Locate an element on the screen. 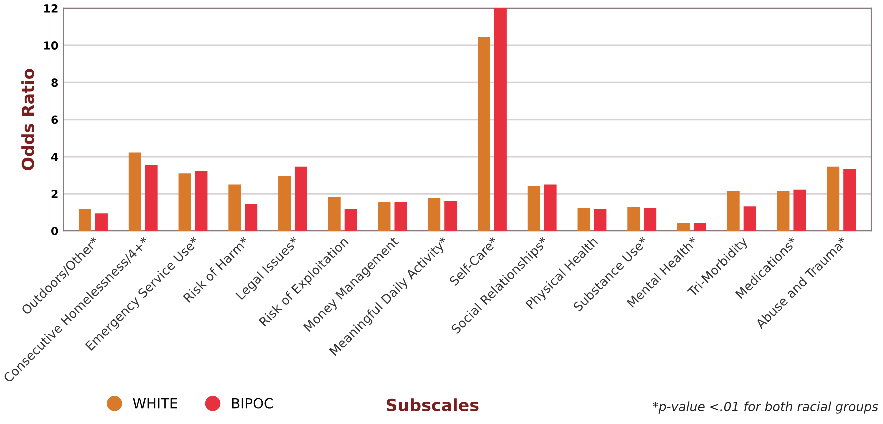 This screenshot has width=883, height=424. legend-label: WHITE is located at coordinates (155, 403).